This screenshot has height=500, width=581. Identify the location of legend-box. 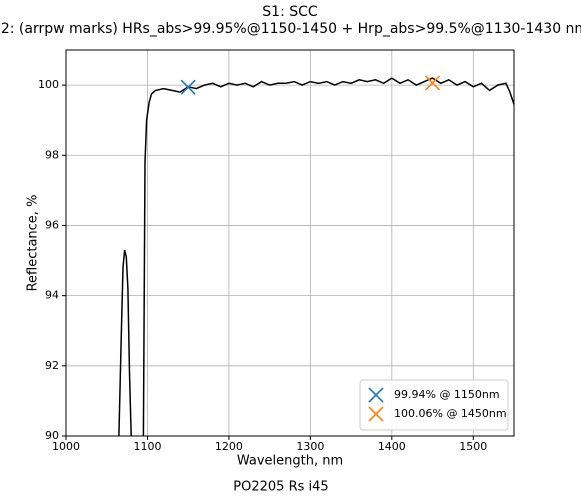
(434, 405).